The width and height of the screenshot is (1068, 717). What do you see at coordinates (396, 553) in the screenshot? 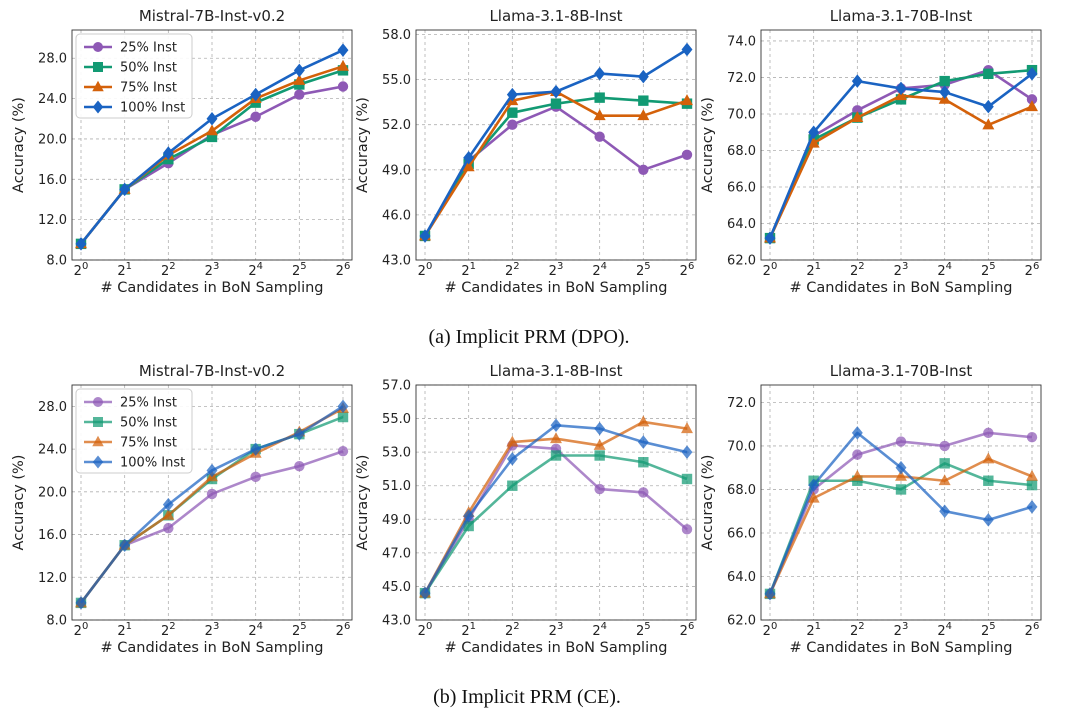
I see `y-tick-label: 47.0` at bounding box center [396, 553].